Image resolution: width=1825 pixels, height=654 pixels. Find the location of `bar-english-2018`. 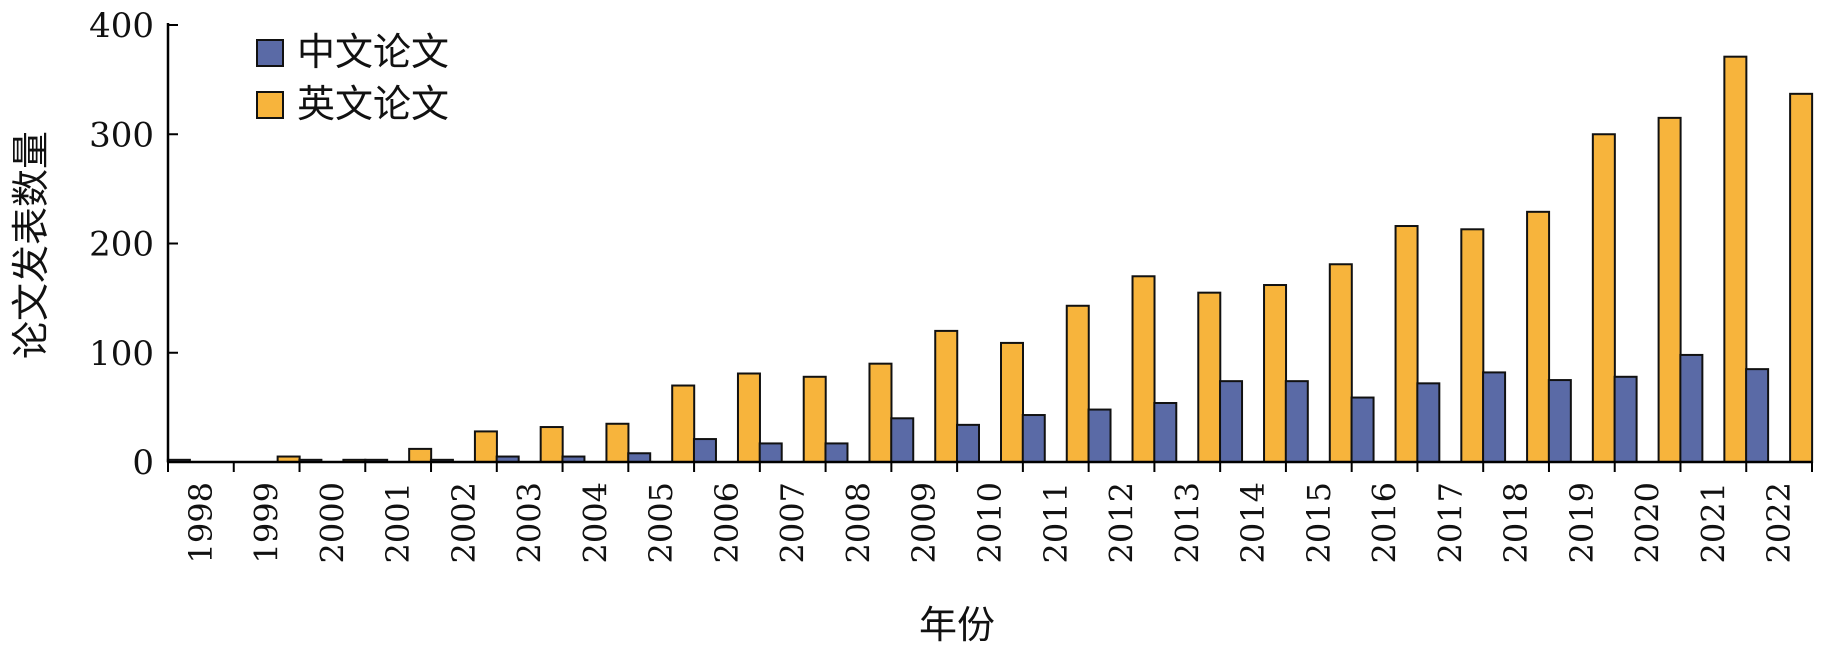

bar-english-2018 is located at coordinates (1538, 336).